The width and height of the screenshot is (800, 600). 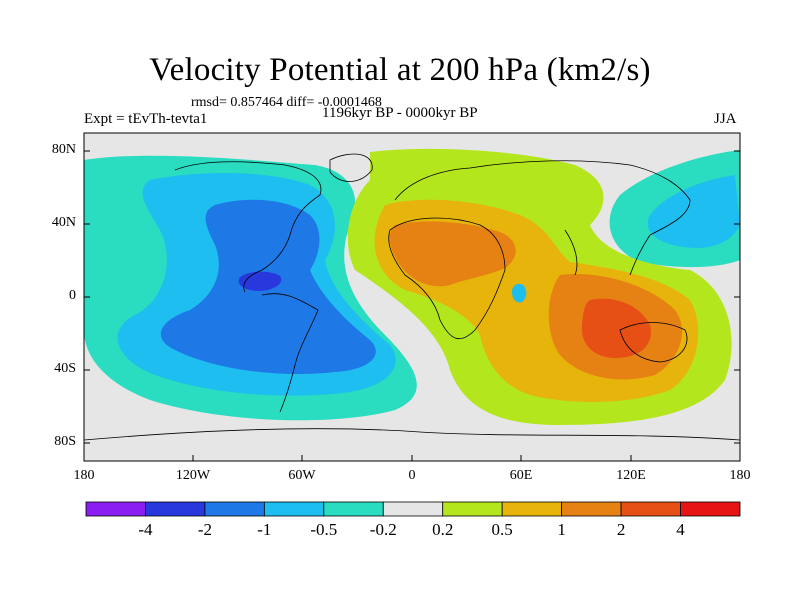 What do you see at coordinates (502, 529) in the screenshot?
I see `colorbar-label: 0.5` at bounding box center [502, 529].